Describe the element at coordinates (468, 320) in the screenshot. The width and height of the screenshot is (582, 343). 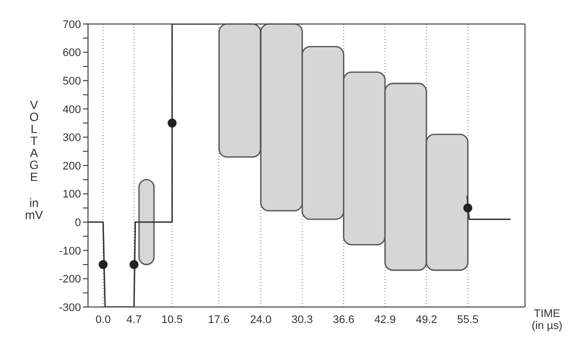
I see `x-tick-label: 55.5` at that location.